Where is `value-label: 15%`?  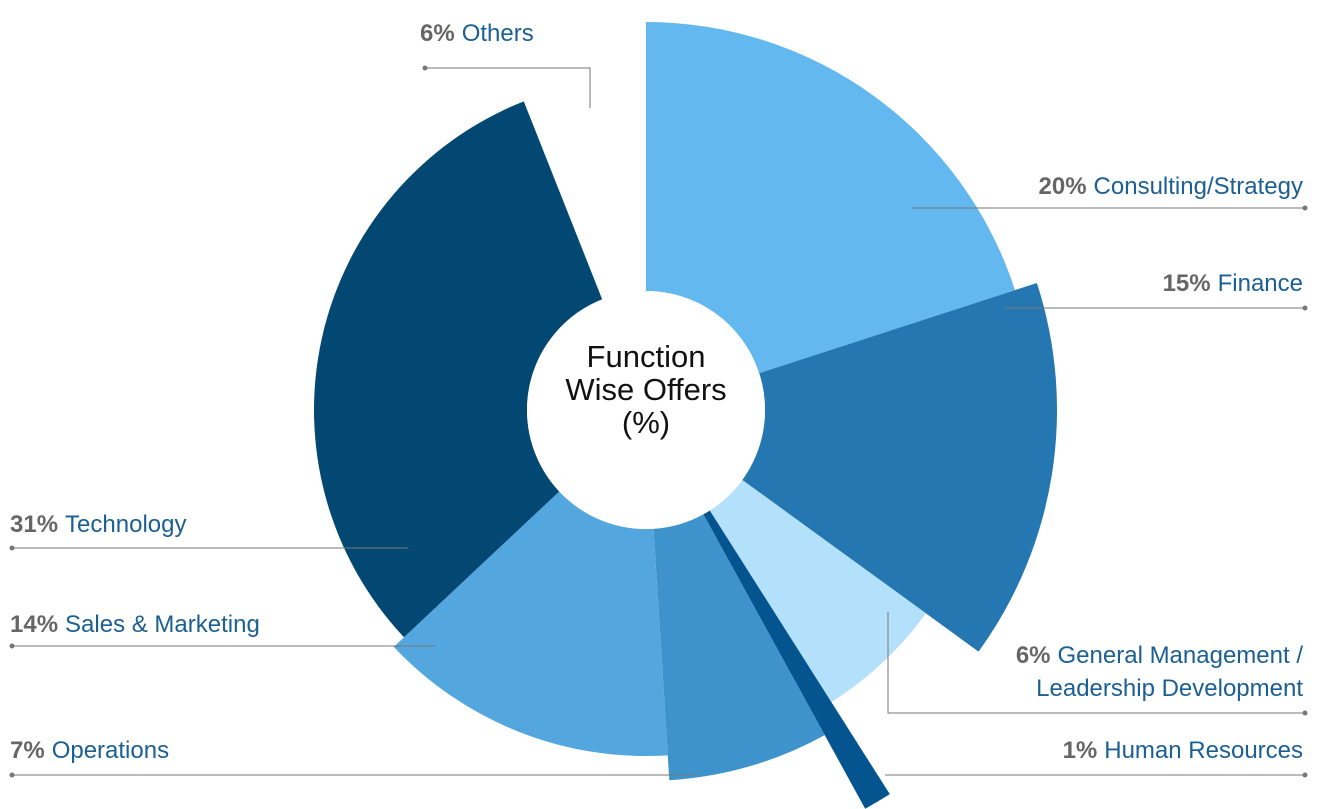
value-label: 15% is located at coordinates (1186, 283).